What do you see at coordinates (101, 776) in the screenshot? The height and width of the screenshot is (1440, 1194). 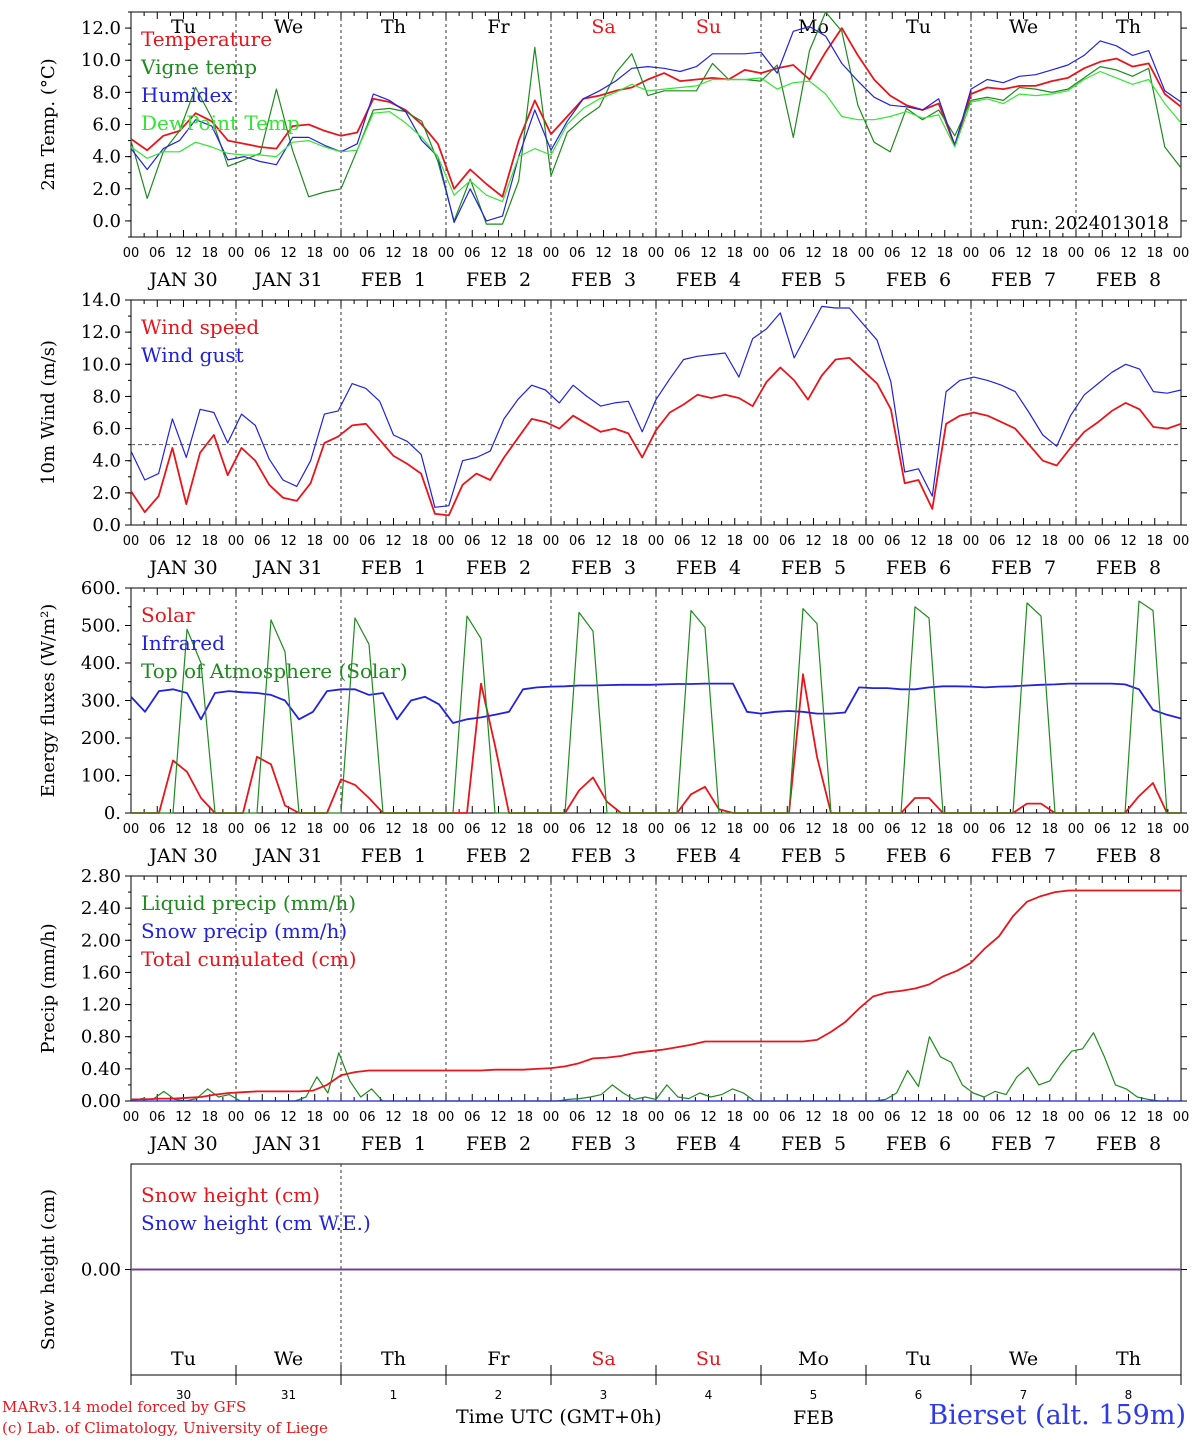 I see `y-tick-label: 100.` at bounding box center [101, 776].